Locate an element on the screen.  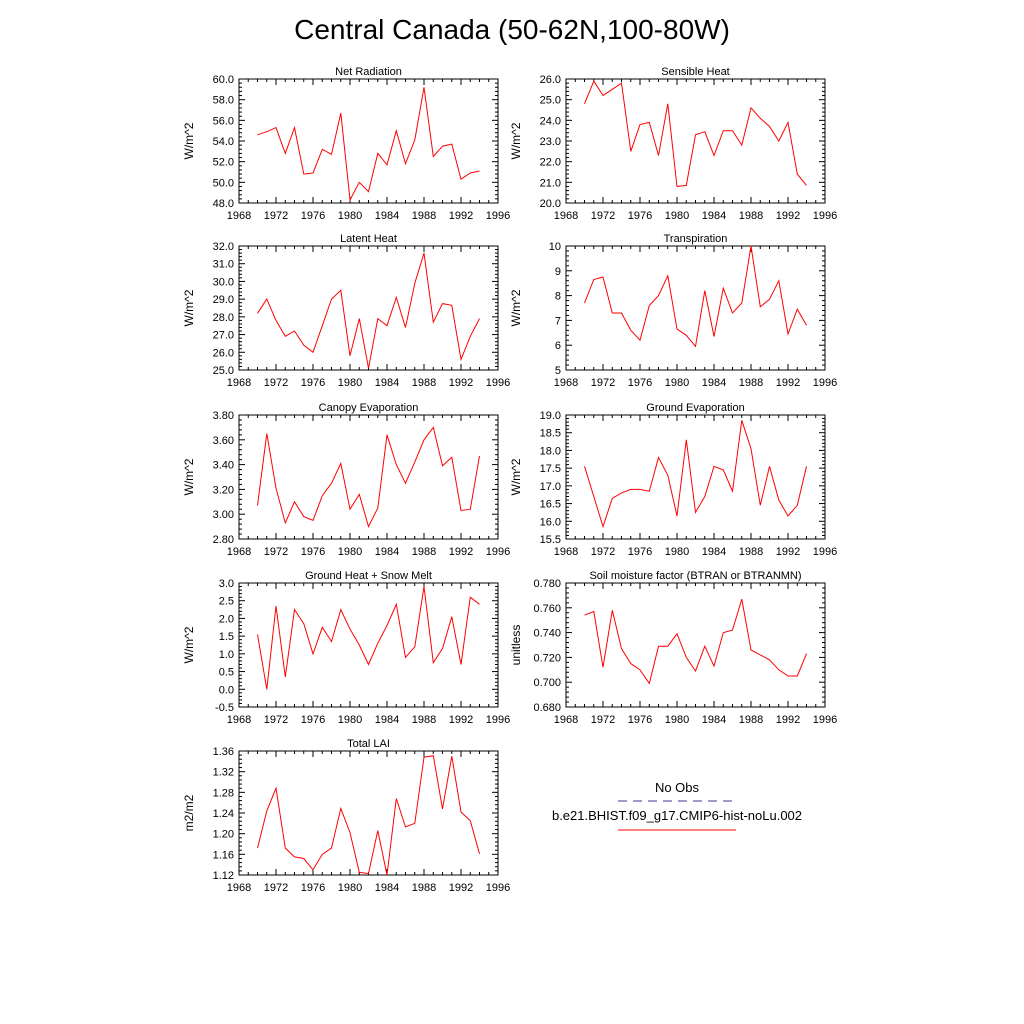
y-tick-label: 3.80 is located at coordinates (223, 416).